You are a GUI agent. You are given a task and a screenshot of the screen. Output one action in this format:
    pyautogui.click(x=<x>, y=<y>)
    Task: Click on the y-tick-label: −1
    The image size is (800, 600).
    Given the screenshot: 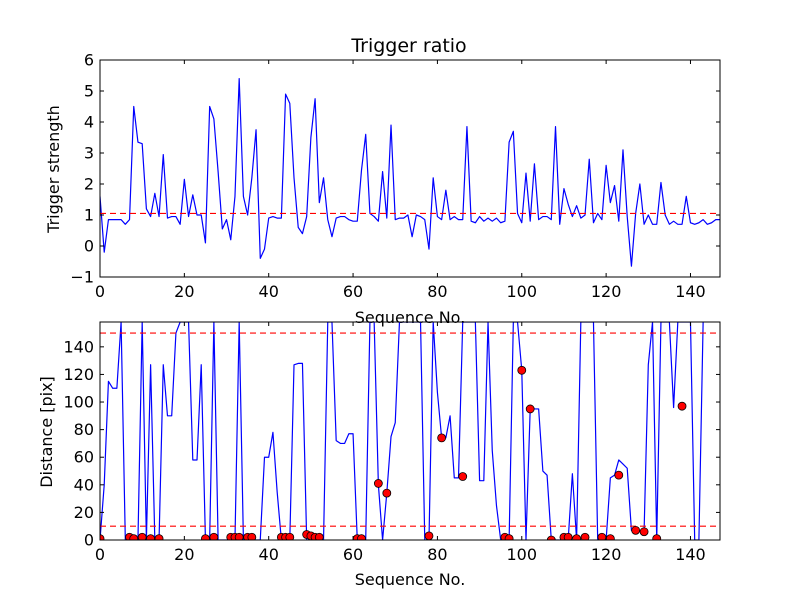 What is the action you would take?
    pyautogui.click(x=82, y=277)
    